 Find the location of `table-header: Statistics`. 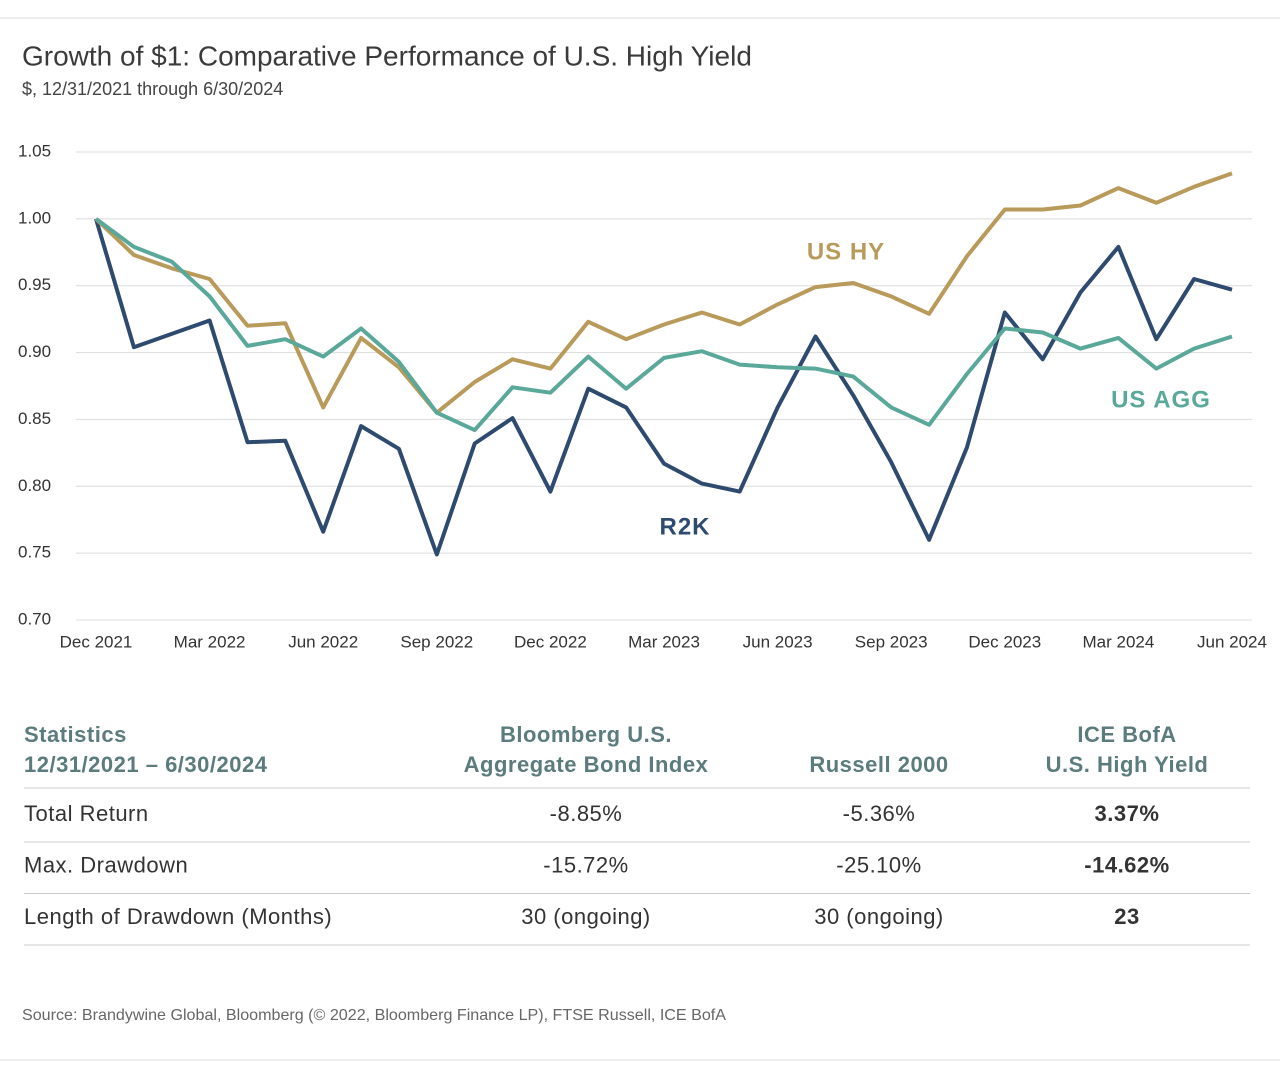

table-header: Statistics is located at coordinates (75, 734).